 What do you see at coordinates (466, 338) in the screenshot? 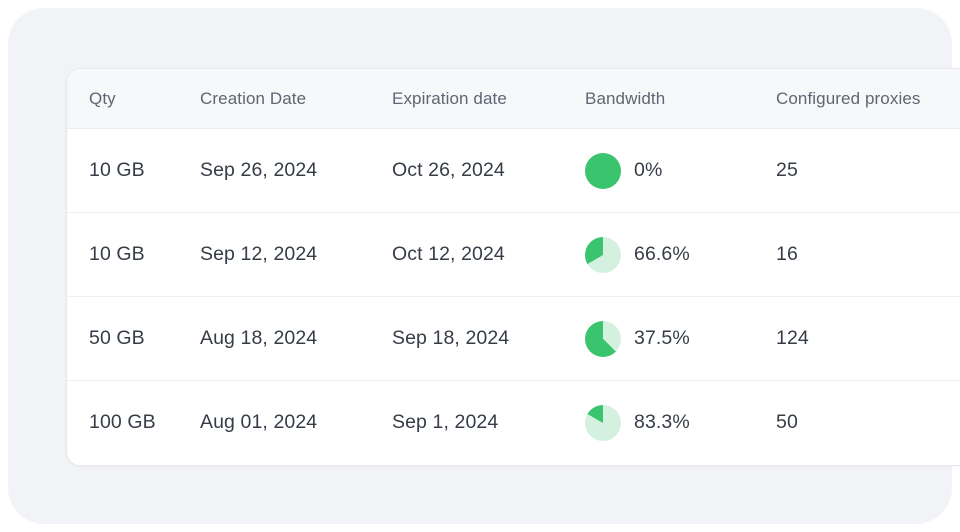
I see `cell-expiration-date: Sep 18, 2024` at bounding box center [466, 338].